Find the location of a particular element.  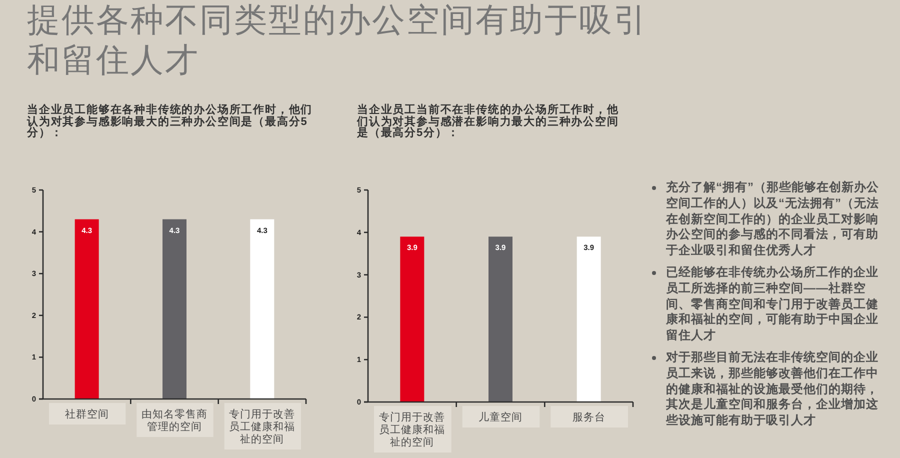

chart-title: 当企业员工能够在各种非传统的办公场所工作时，他们认为对其参与感影响最大的三种办公空间是（最高分5分）： is located at coordinates (170, 122).